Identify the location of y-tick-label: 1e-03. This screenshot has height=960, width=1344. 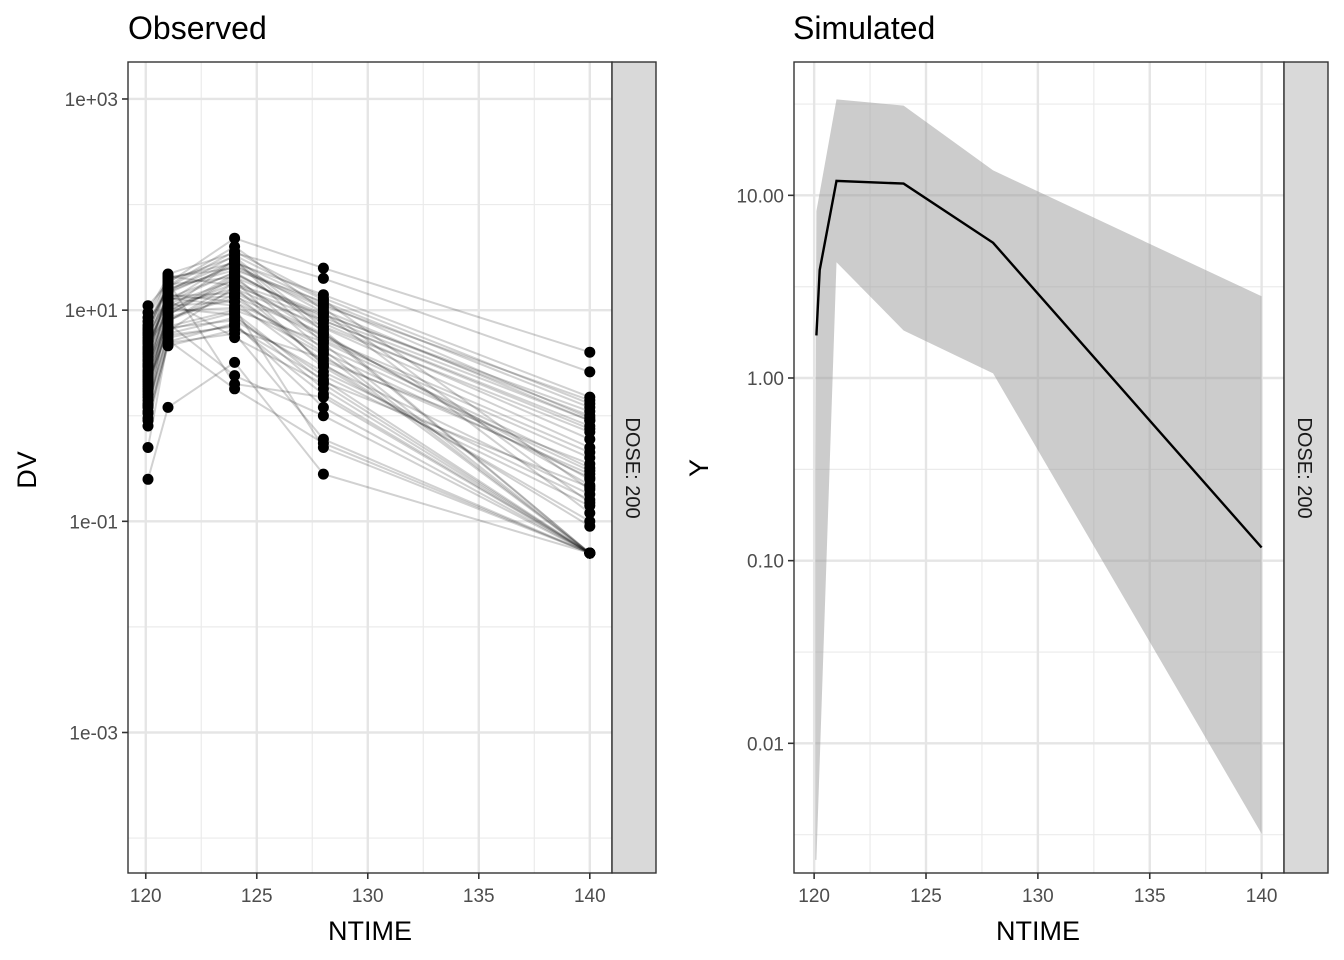
(93, 733).